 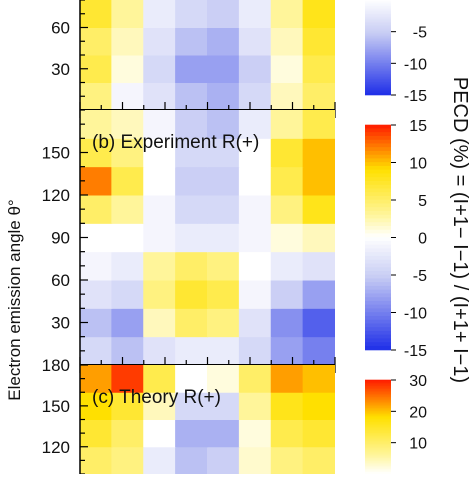 I want to click on colorbar-tick-label: 30, so click(x=418, y=381).